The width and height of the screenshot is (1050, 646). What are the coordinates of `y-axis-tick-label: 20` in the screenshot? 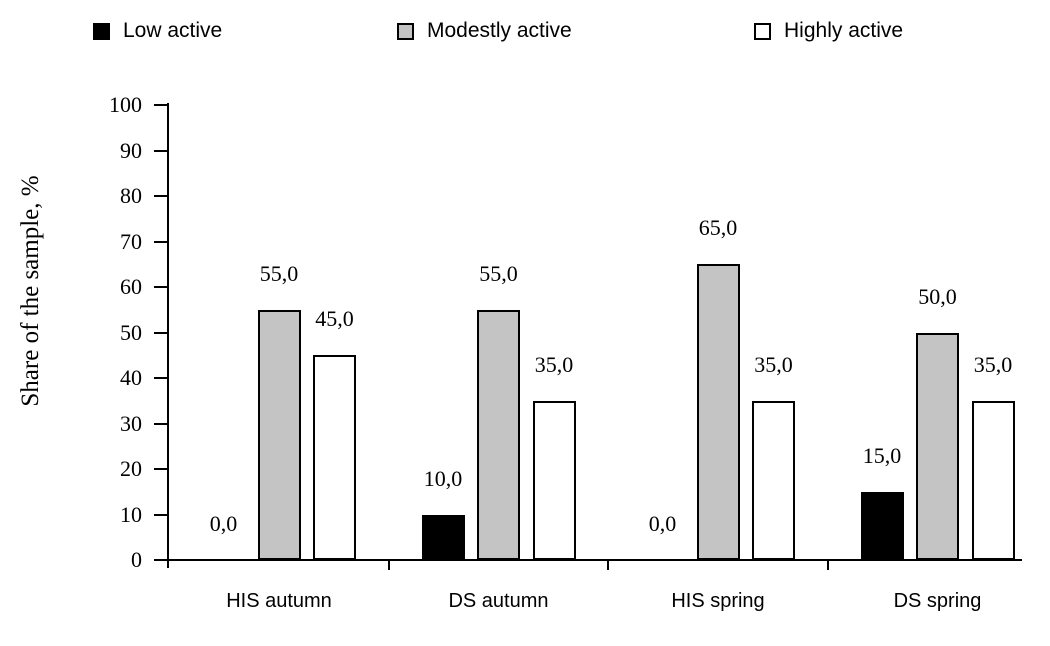 It's located at (131, 468).